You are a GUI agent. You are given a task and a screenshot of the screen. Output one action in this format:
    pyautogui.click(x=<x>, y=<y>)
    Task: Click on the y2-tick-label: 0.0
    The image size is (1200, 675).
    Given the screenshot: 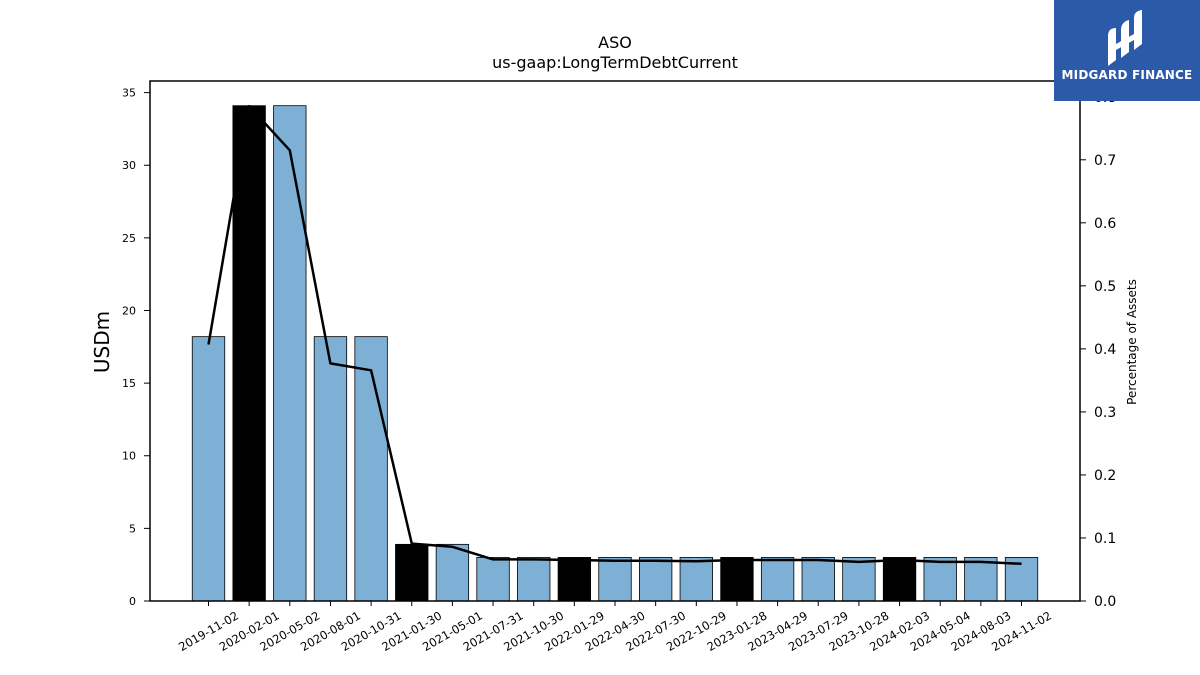 What is the action you would take?
    pyautogui.click(x=1105, y=602)
    